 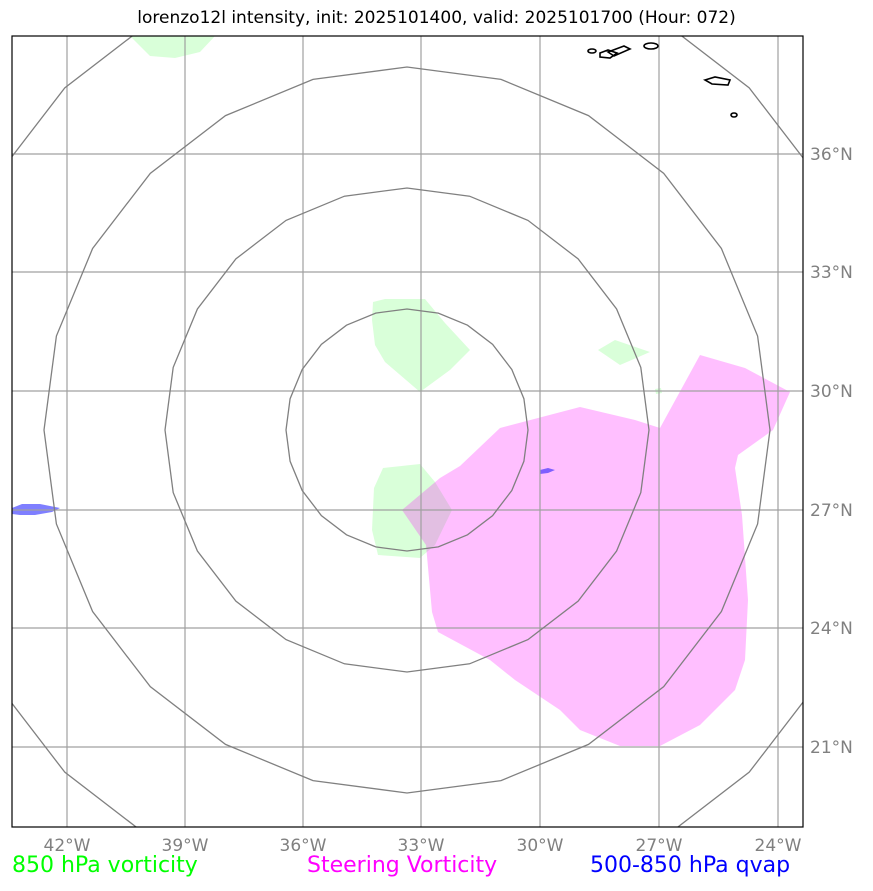 I want to click on lon-label: 27°W, so click(x=659, y=846).